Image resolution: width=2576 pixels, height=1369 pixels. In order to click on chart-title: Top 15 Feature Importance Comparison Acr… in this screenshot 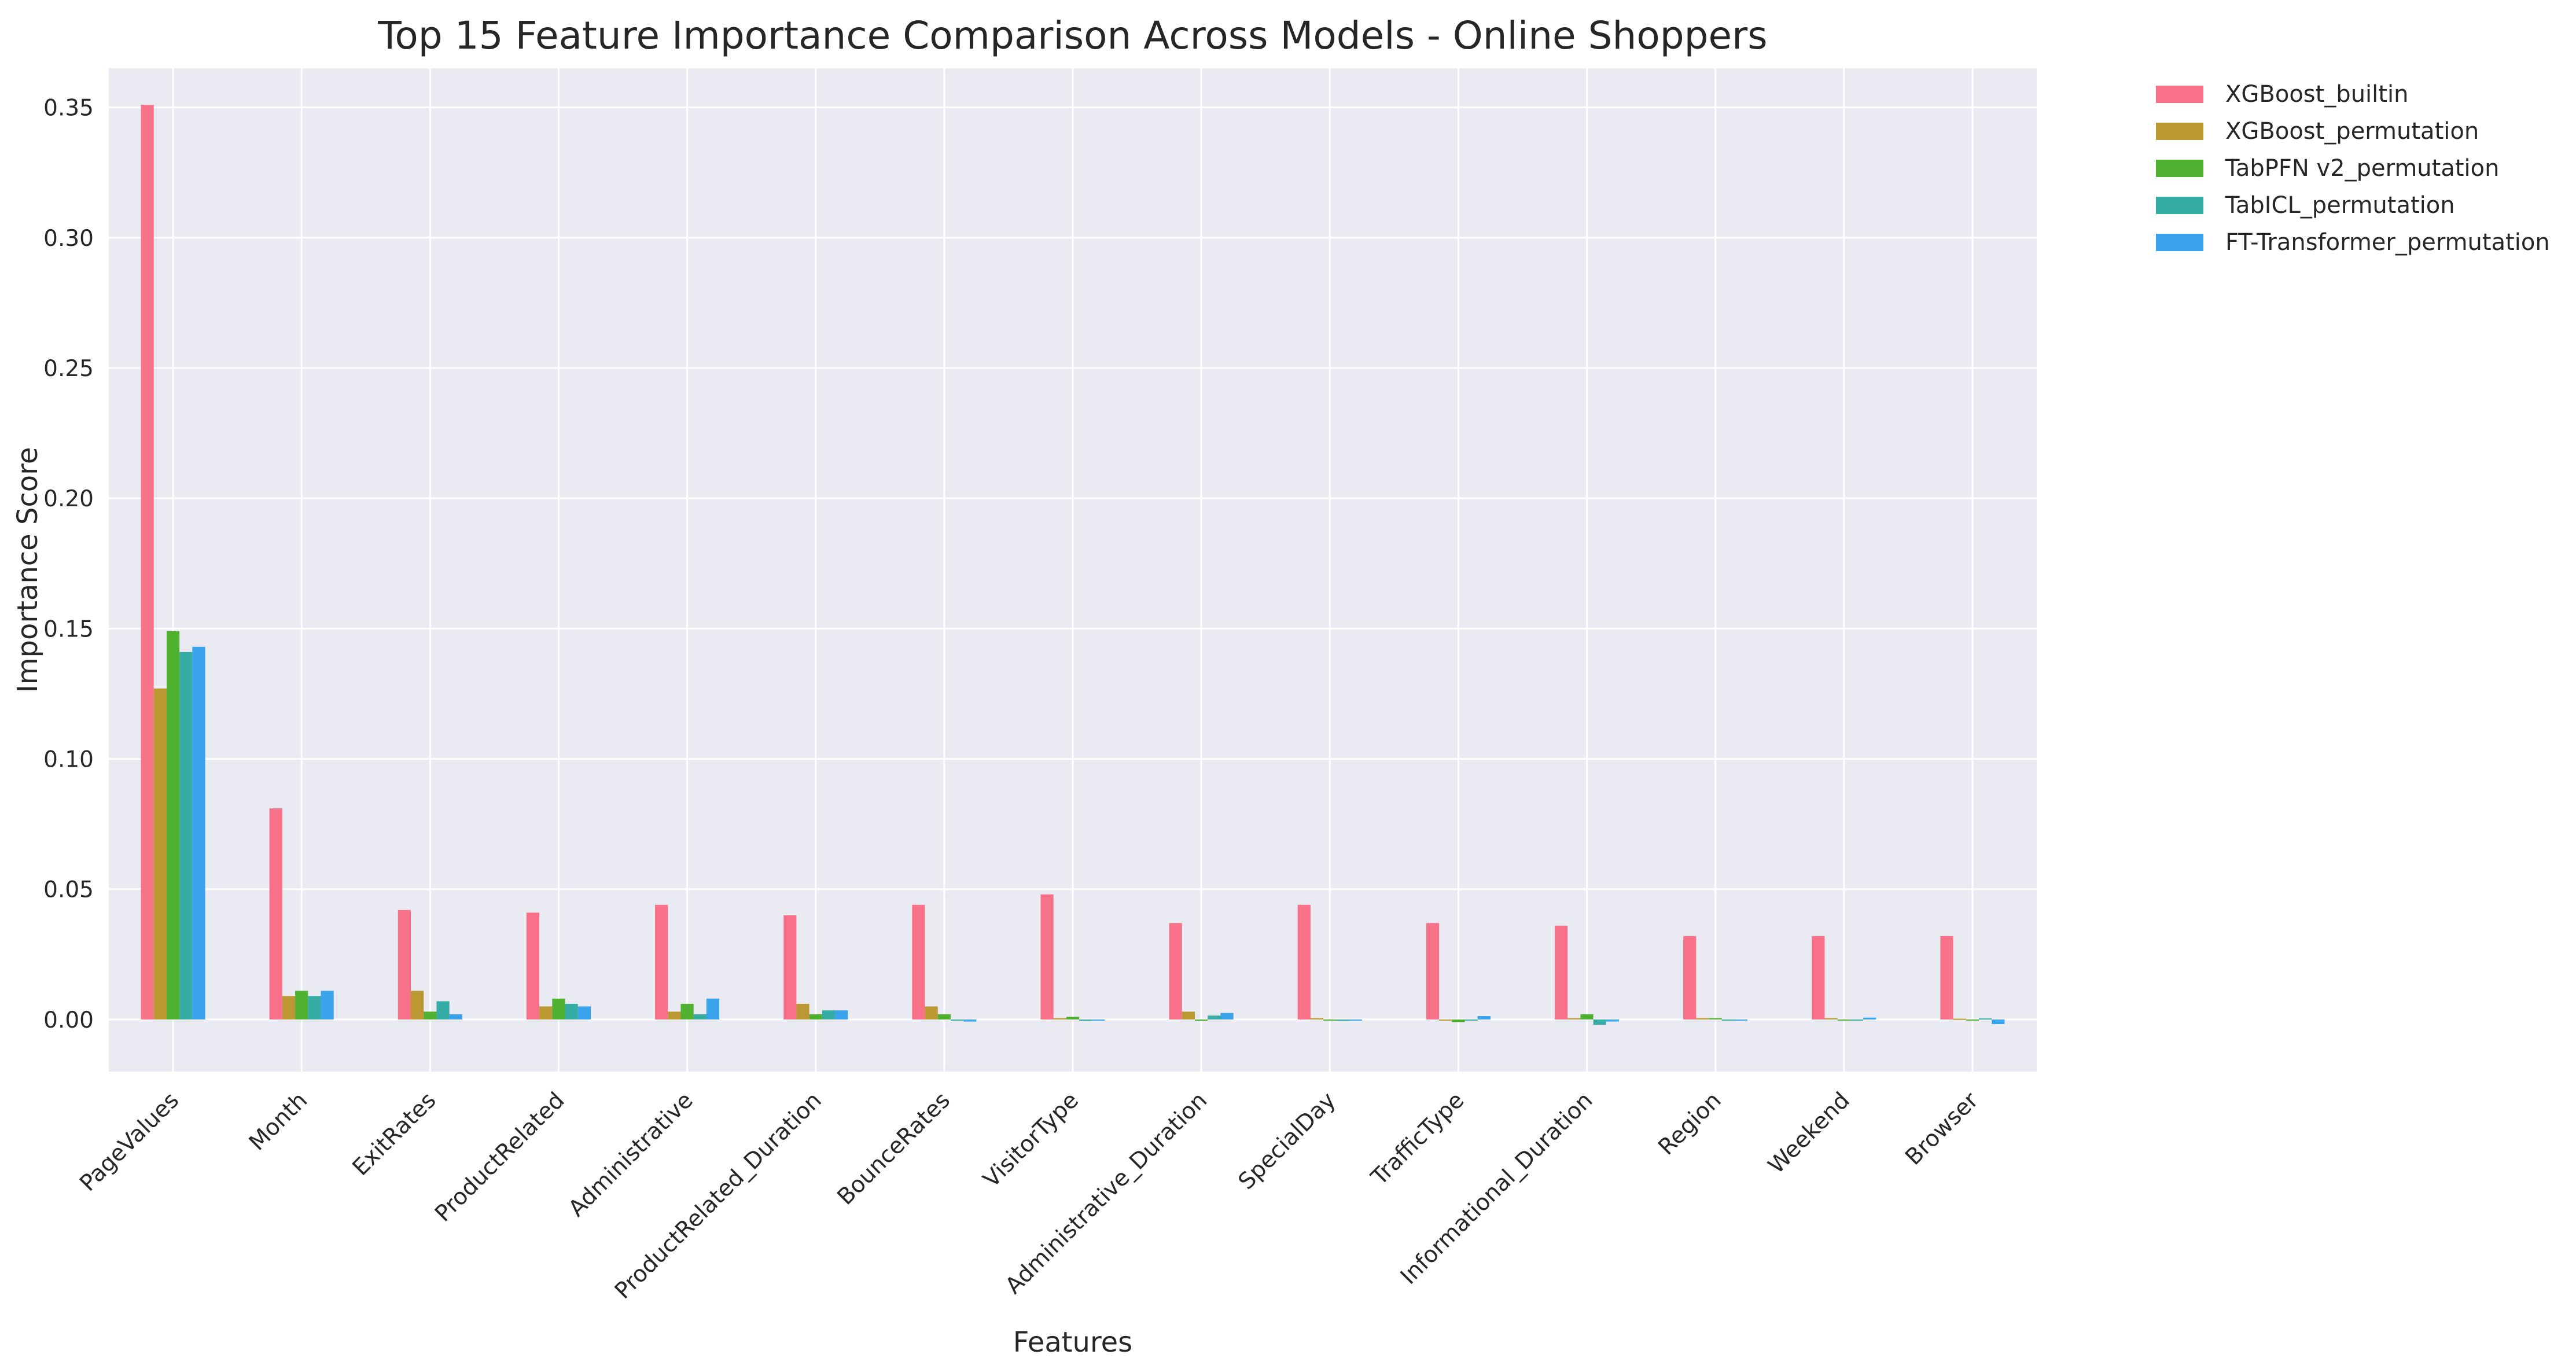, I will do `click(1072, 35)`.